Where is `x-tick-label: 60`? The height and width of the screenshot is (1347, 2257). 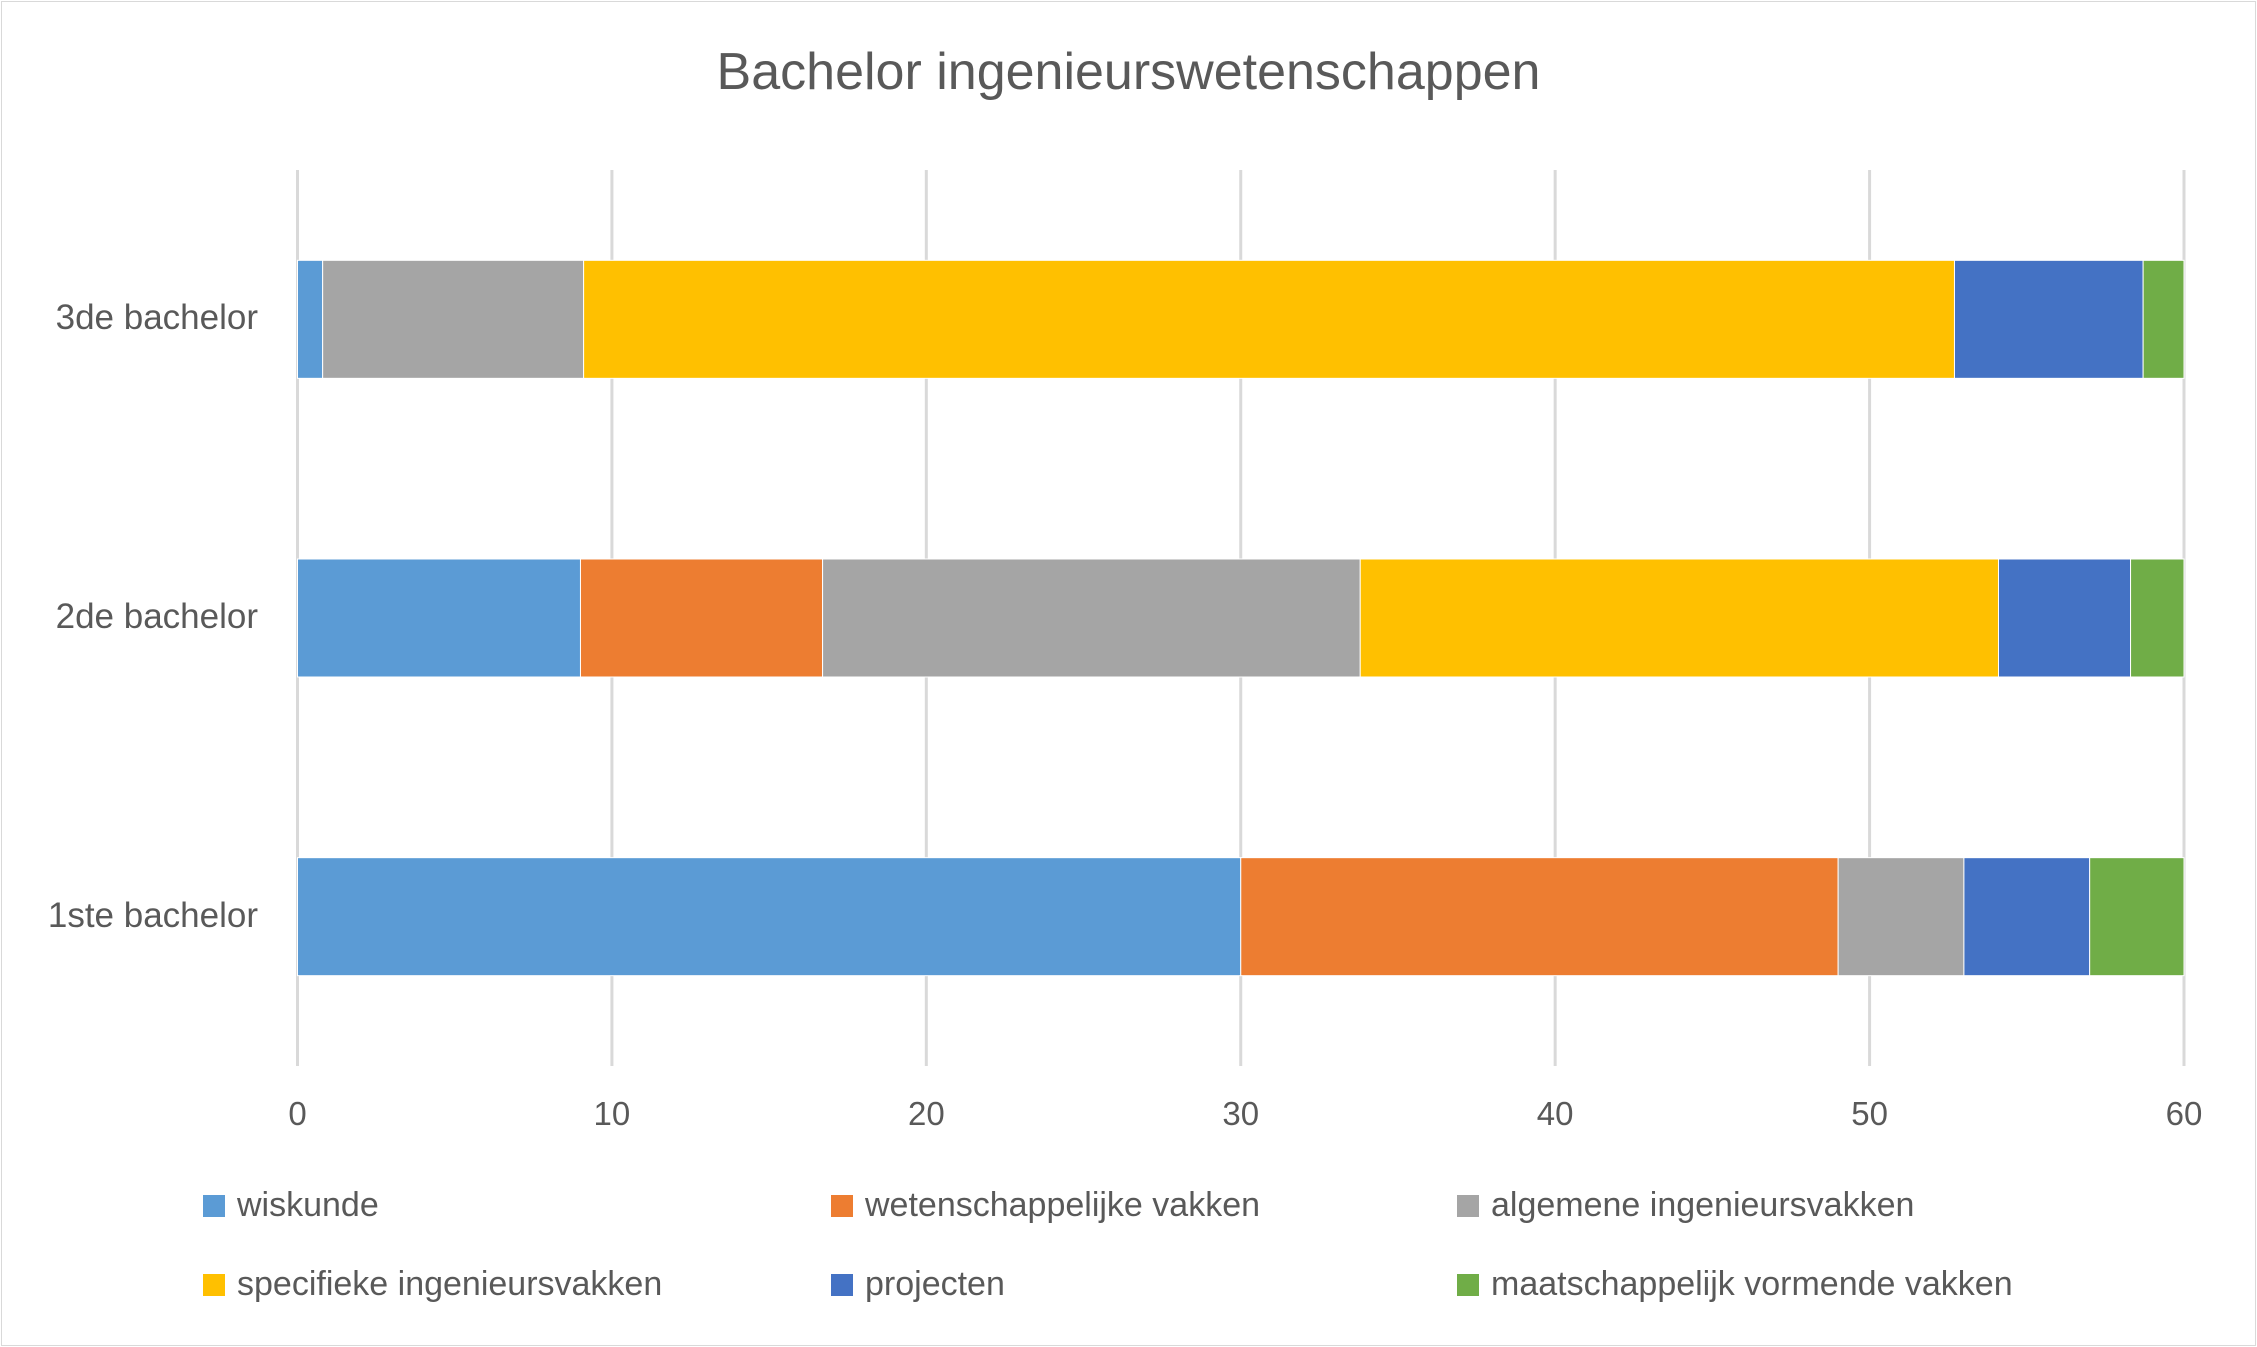
x-tick-label: 60 is located at coordinates (2184, 1113).